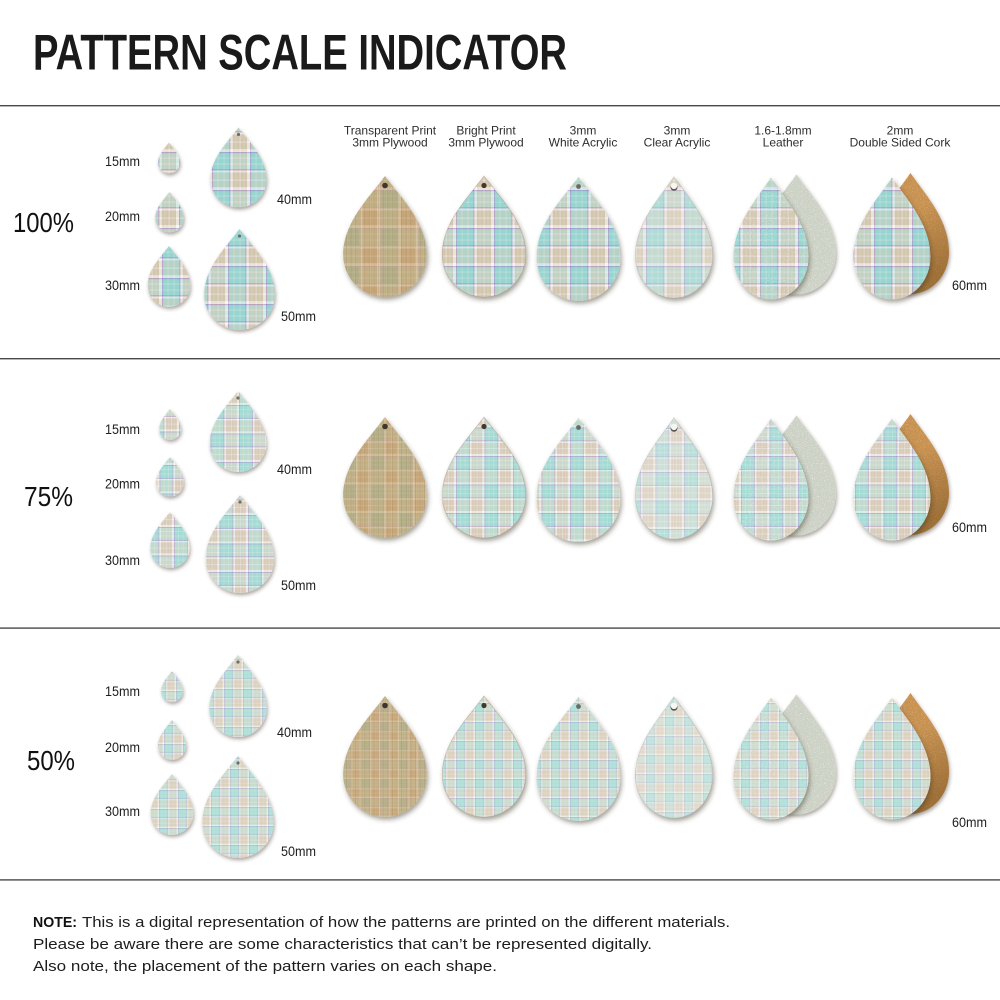  What do you see at coordinates (300, 53) in the screenshot?
I see `svg-text: PATTERN SCALE INDICATOR` at bounding box center [300, 53].